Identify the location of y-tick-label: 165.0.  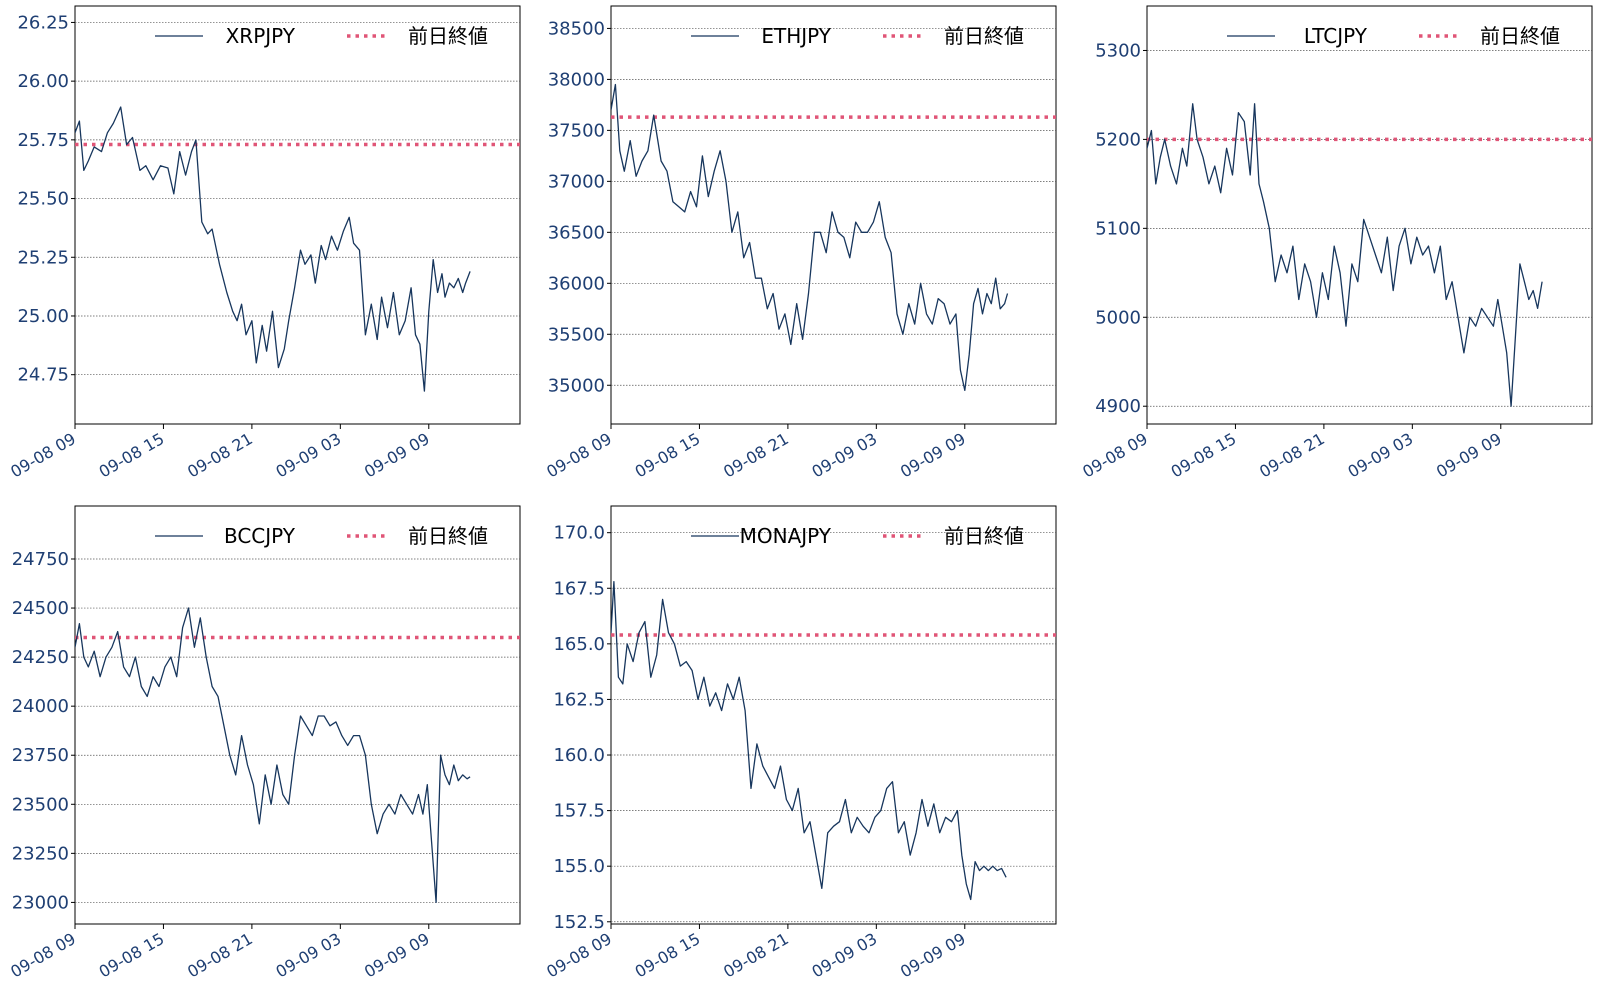
(579, 644).